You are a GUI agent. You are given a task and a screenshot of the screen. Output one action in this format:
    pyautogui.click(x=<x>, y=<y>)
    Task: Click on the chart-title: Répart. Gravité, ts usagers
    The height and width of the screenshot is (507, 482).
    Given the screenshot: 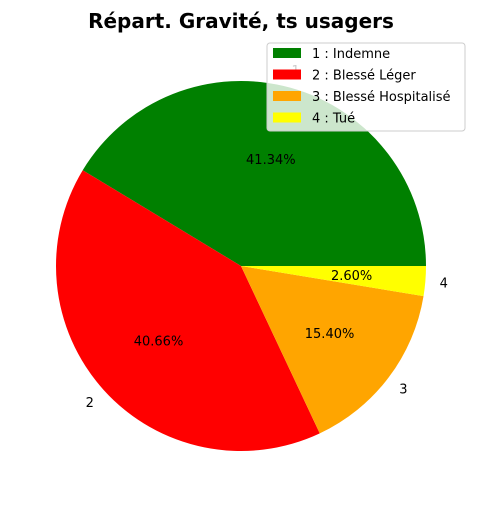 What is the action you would take?
    pyautogui.click(x=241, y=21)
    